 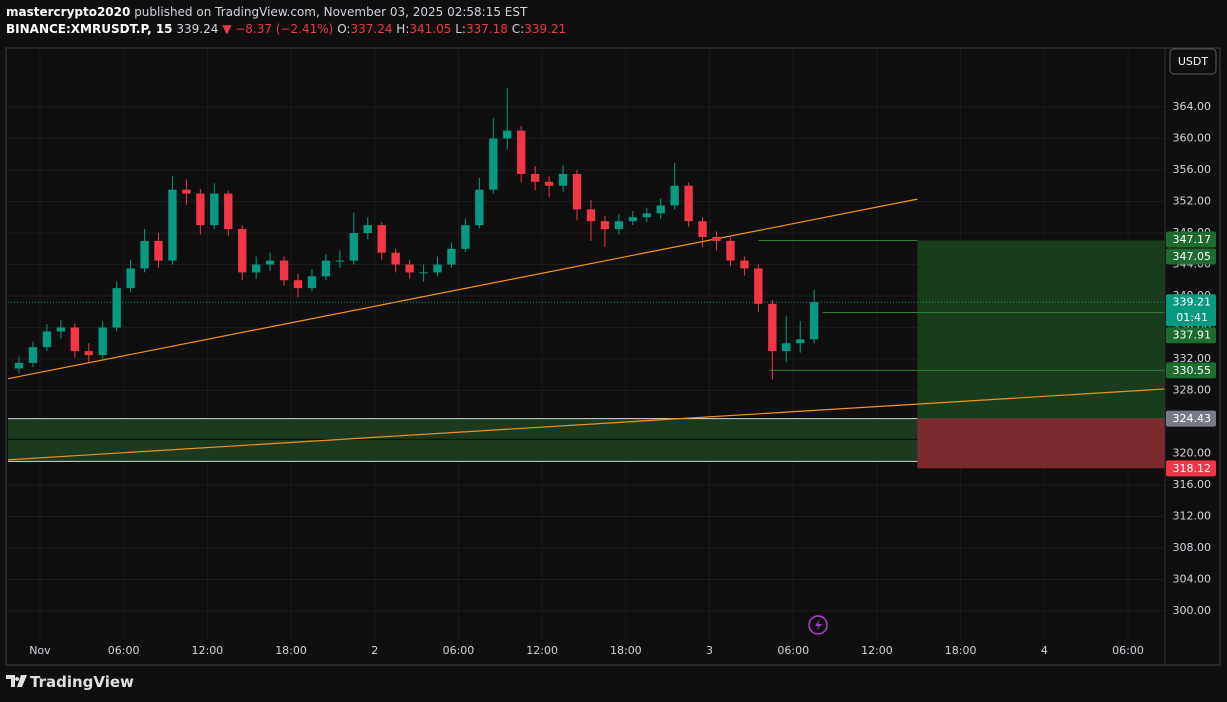 I want to click on author: mastercrypto2020, so click(x=68, y=12).